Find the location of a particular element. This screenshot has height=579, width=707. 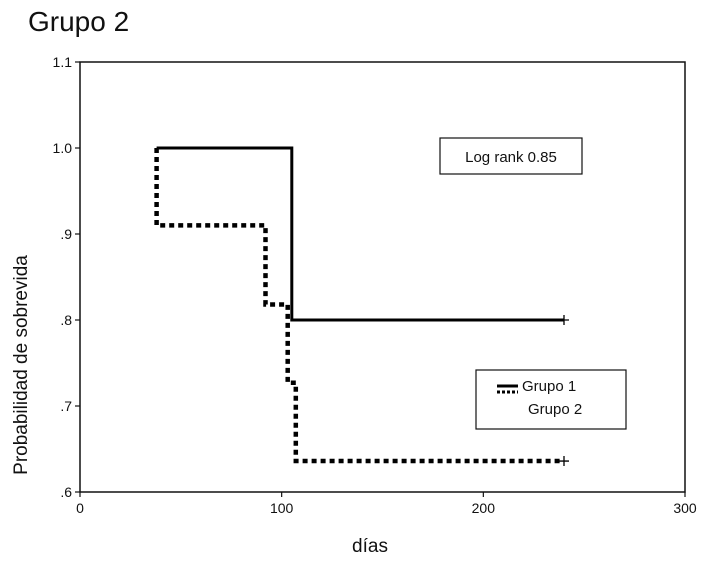

x-tick-label: 300 is located at coordinates (685, 508).